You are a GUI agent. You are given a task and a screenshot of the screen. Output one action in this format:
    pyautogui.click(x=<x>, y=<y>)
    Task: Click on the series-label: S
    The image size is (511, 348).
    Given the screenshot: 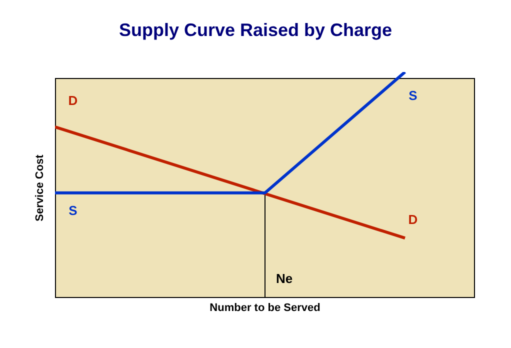 What is the action you would take?
    pyautogui.click(x=73, y=210)
    